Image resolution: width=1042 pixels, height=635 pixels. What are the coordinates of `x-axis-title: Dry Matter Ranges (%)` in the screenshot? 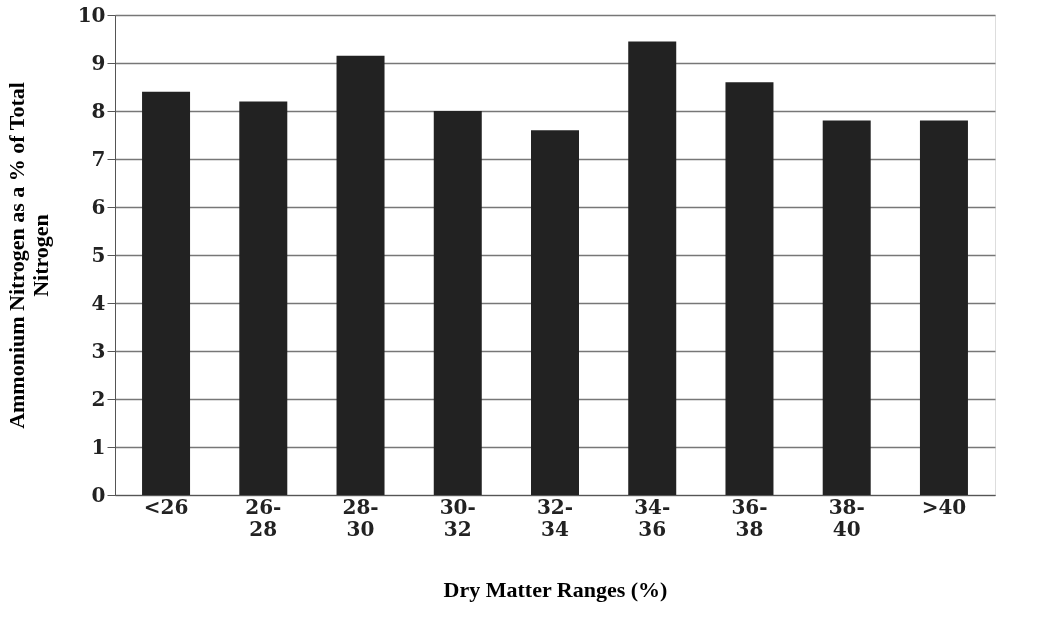 It's located at (555, 589).